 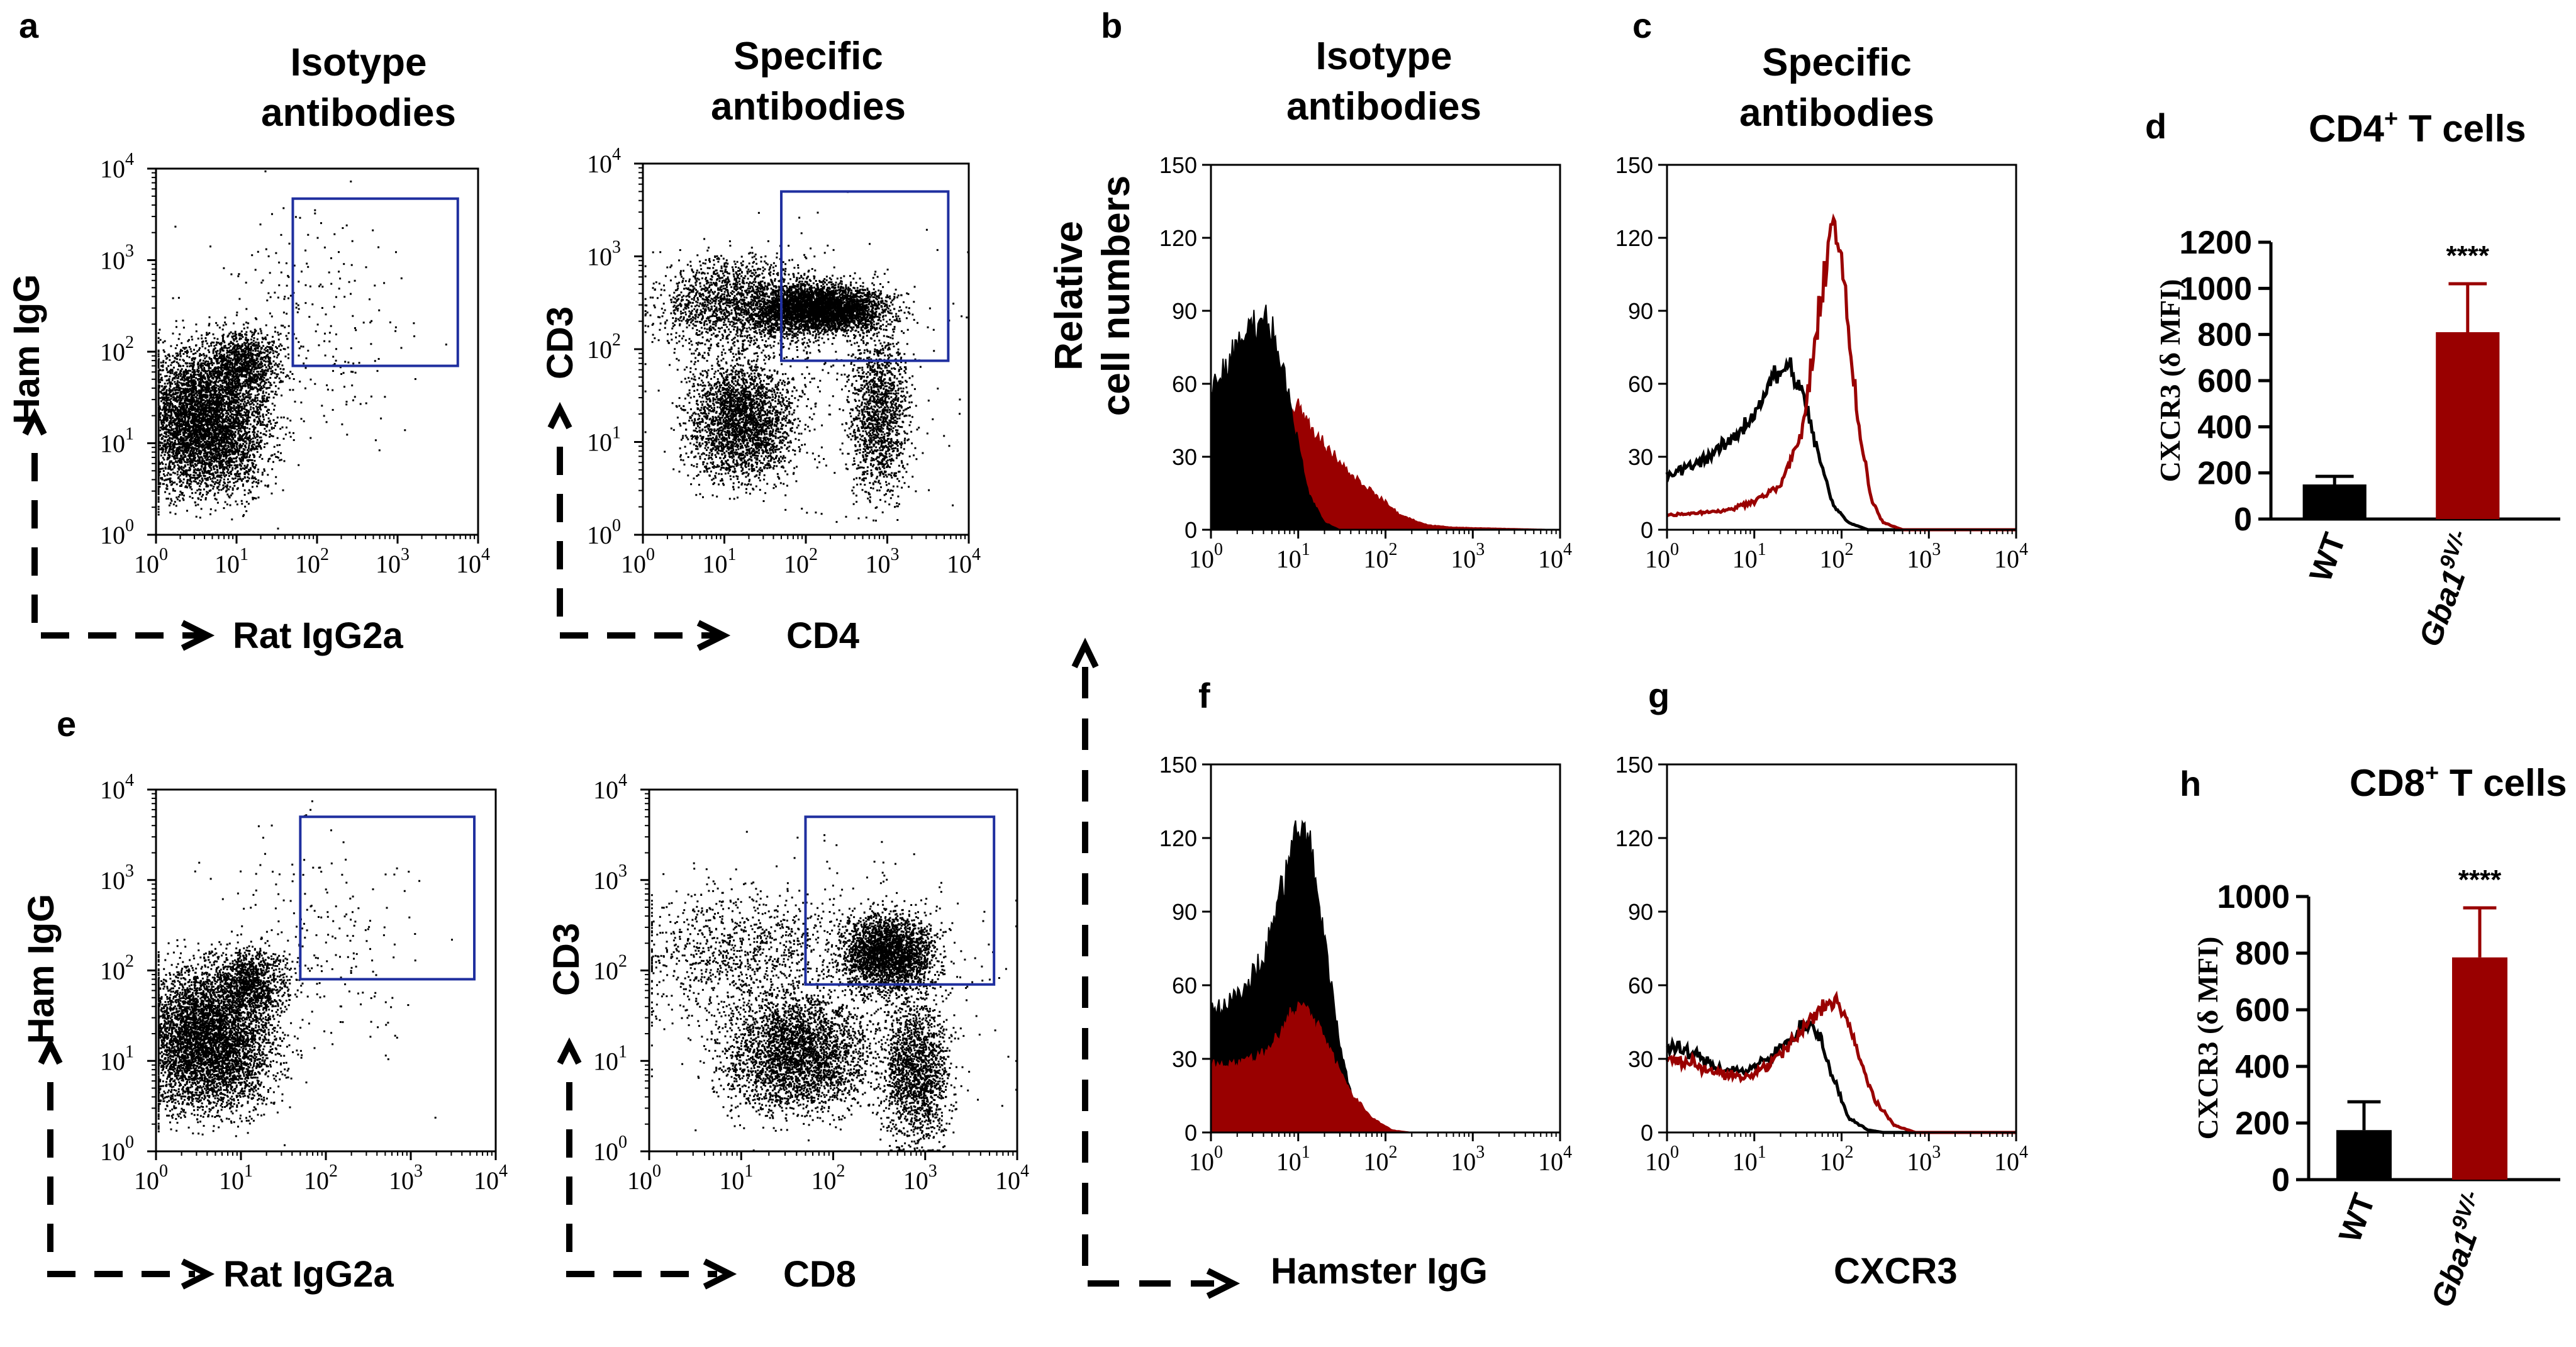 I want to click on panel-letter-g: g, so click(x=1659, y=695).